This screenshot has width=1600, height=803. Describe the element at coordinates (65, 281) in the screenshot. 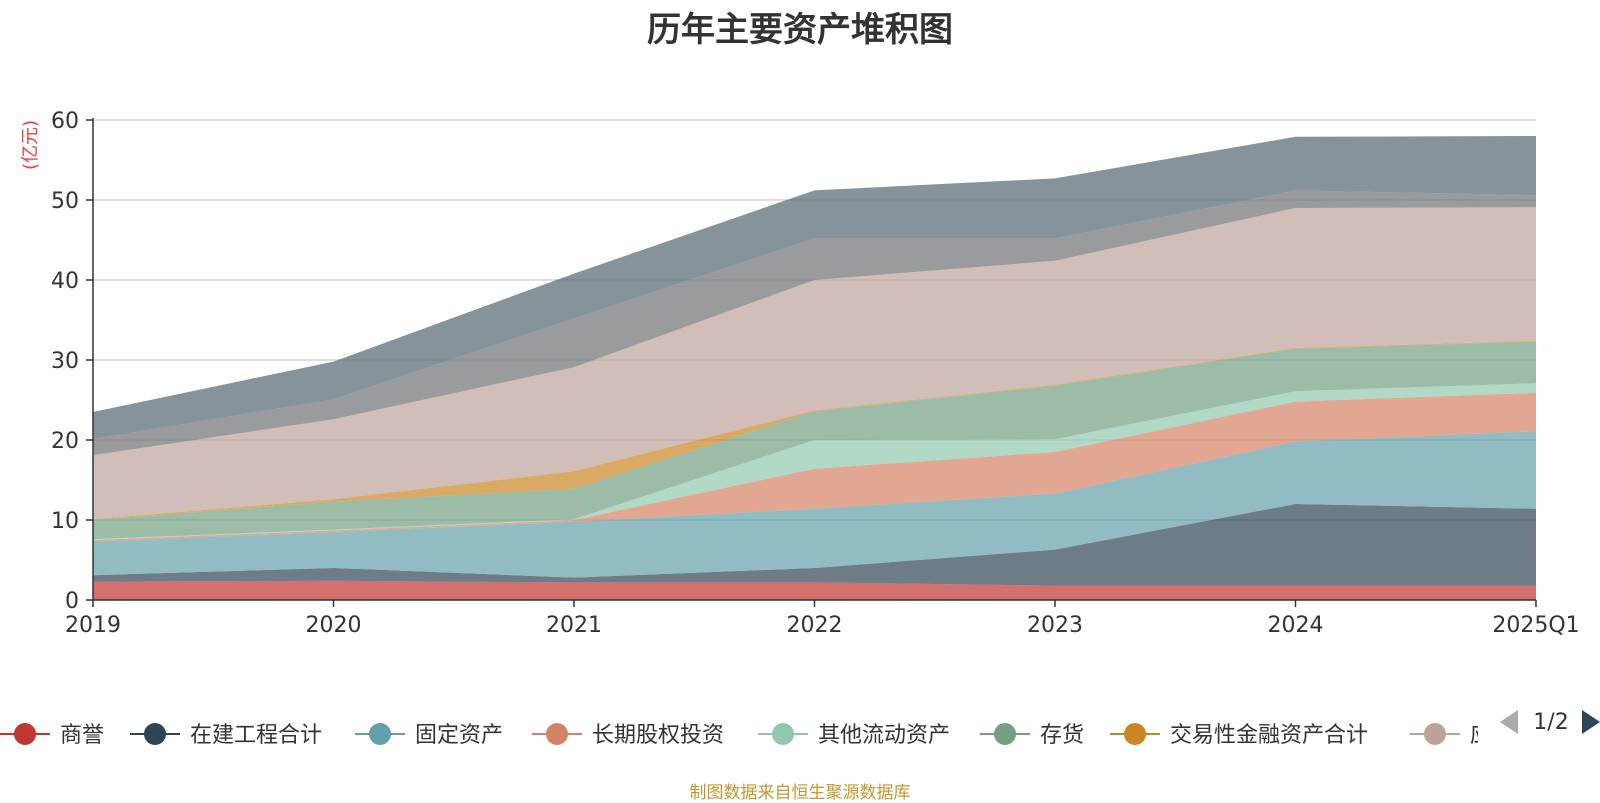

I see `y-tick-label: 40` at that location.